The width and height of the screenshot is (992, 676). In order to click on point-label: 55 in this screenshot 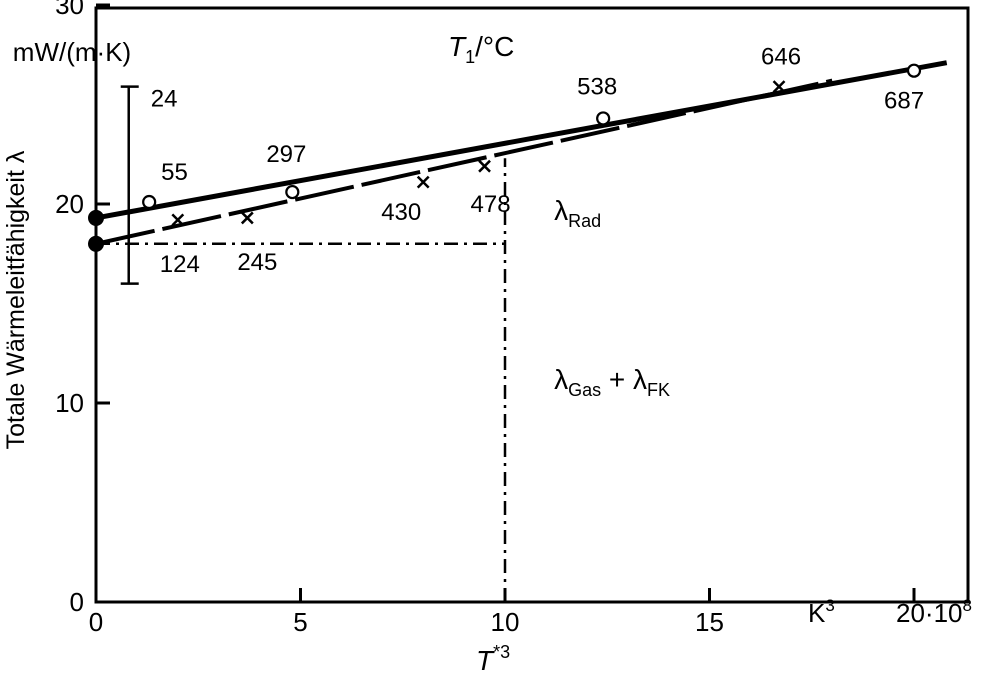, I will do `click(174, 172)`.